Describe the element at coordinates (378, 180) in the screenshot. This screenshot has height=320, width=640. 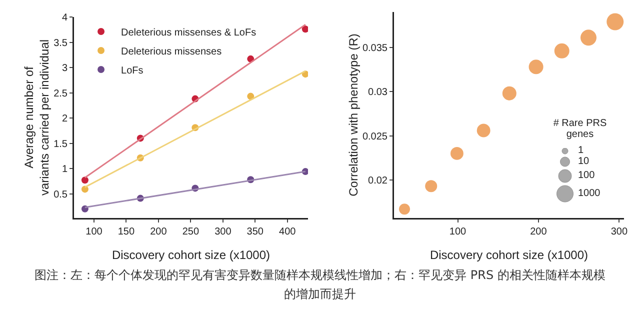
I see `y-tick-label: 0.02` at that location.